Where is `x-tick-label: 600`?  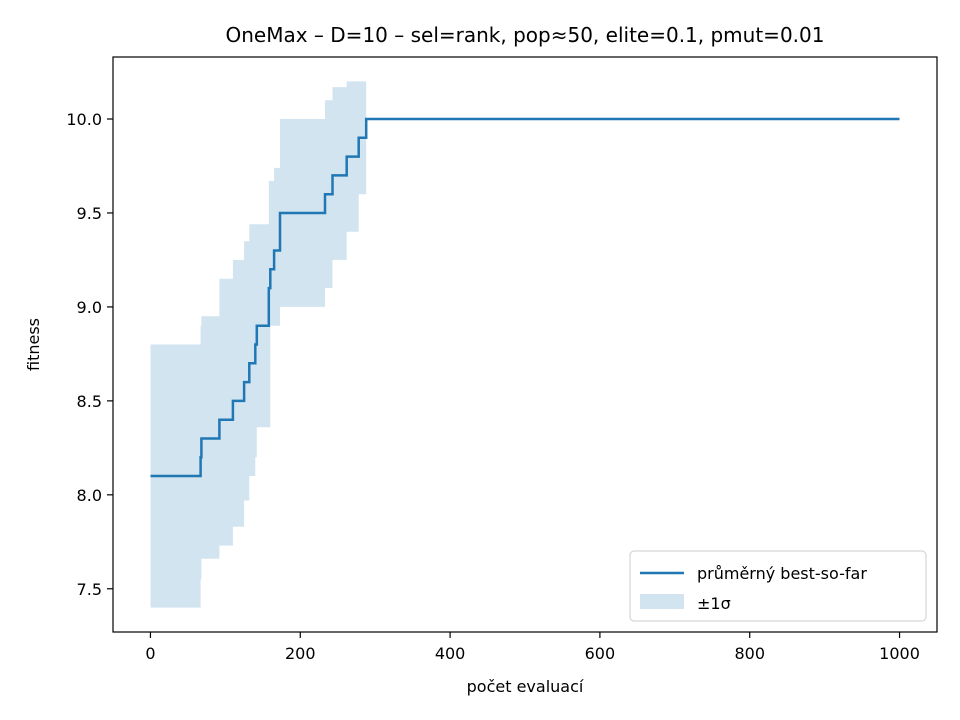 x-tick-label: 600 is located at coordinates (600, 653).